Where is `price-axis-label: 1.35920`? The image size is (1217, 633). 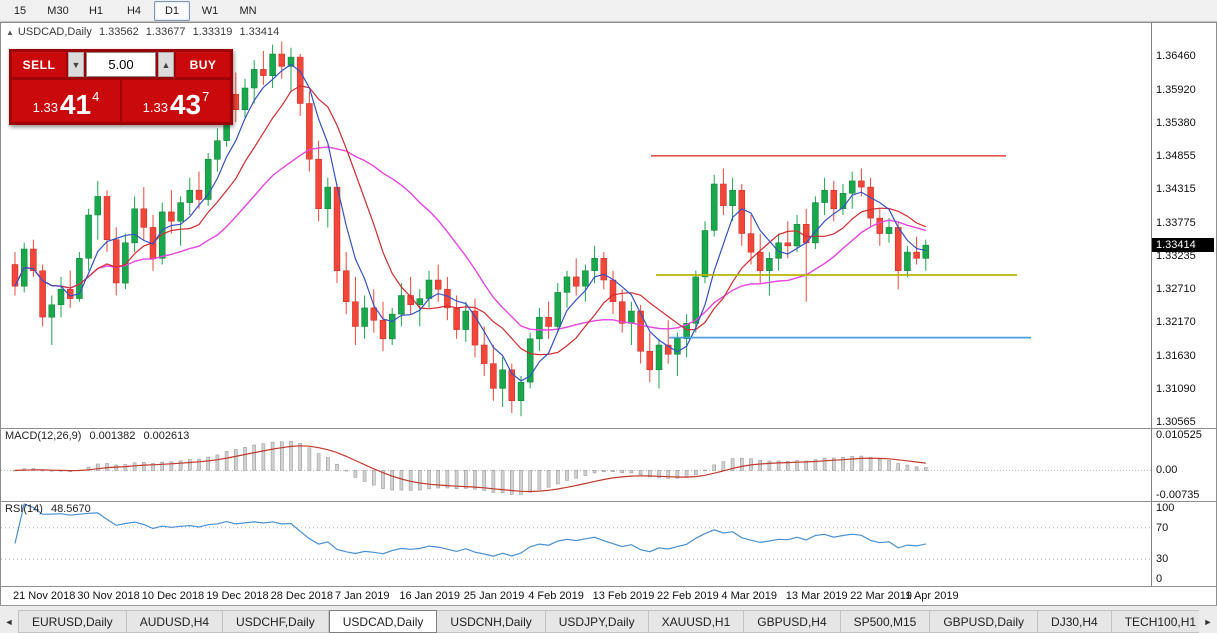 price-axis-label: 1.35920 is located at coordinates (1176, 89).